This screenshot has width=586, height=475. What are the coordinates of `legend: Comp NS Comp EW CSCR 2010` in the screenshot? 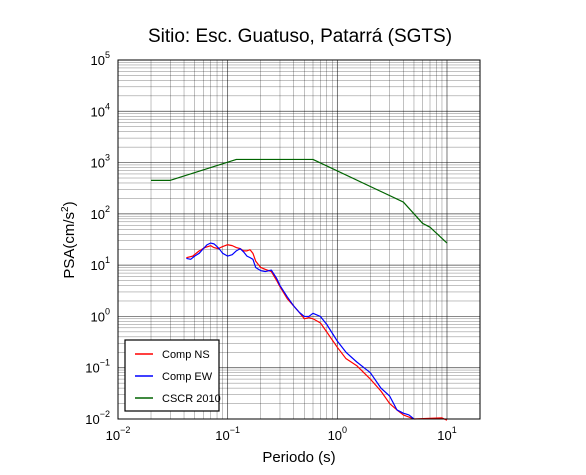 It's located at (172, 375).